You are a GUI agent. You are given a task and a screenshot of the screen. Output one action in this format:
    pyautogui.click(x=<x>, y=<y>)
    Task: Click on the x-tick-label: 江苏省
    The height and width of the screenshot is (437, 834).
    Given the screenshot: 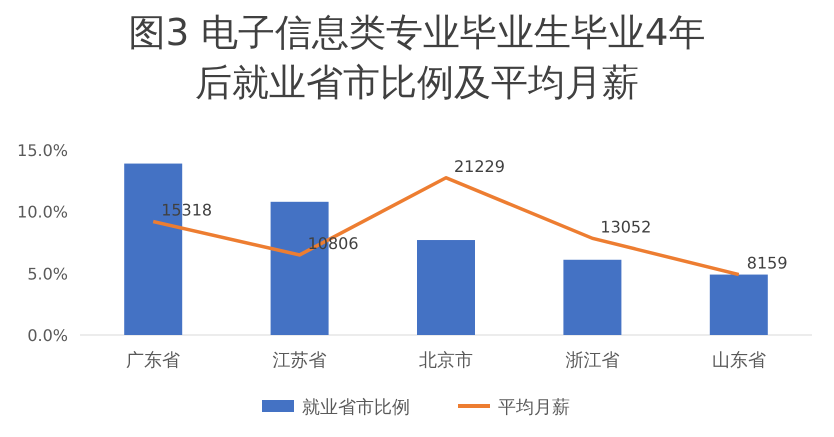 What is the action you would take?
    pyautogui.click(x=299, y=360)
    